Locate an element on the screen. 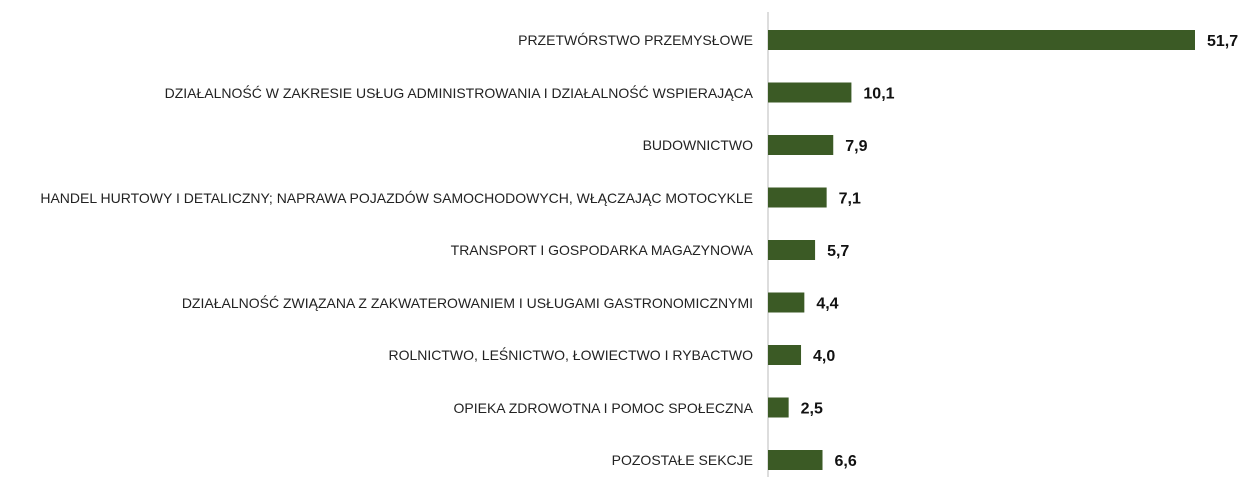 The width and height of the screenshot is (1248, 477). category-label: TRANSPORT I GOSPODARKA MAGAZYNOWA is located at coordinates (601, 250).